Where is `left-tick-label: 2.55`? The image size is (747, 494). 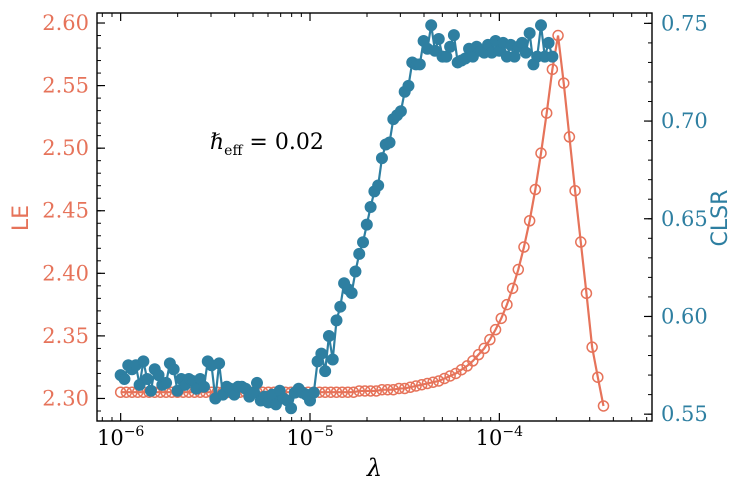
left-tick-label: 2.55 is located at coordinates (65, 86).